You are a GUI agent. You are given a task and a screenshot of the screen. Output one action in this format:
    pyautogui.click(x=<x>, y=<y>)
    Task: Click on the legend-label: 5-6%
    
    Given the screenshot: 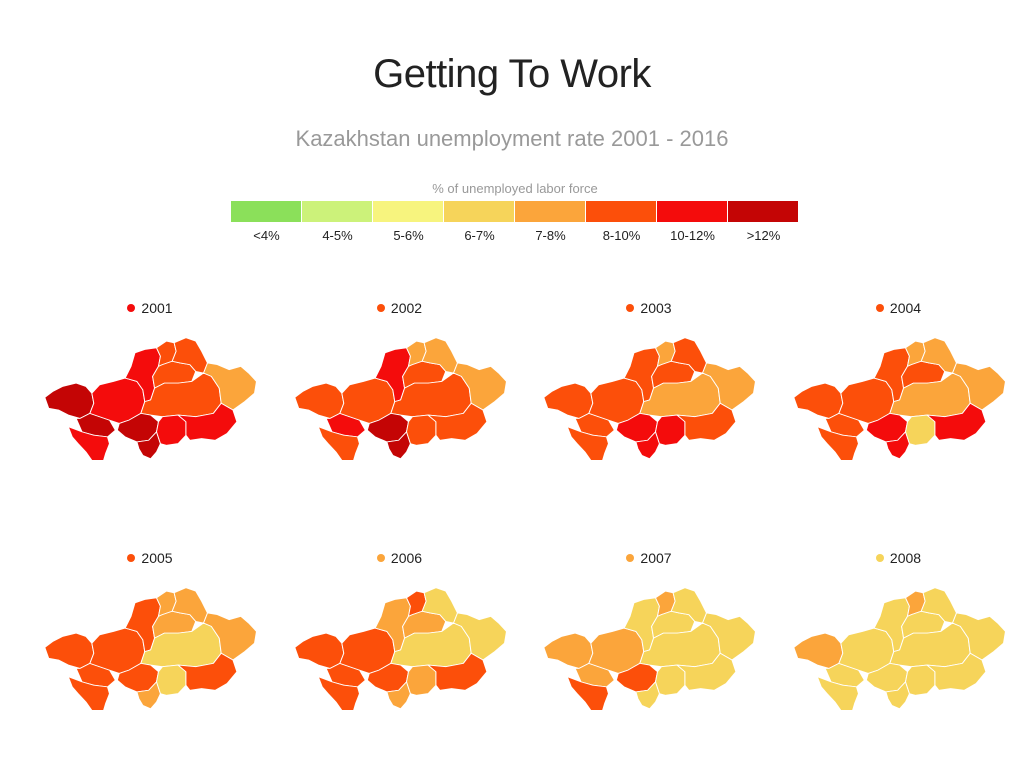 What is the action you would take?
    pyautogui.click(x=408, y=235)
    